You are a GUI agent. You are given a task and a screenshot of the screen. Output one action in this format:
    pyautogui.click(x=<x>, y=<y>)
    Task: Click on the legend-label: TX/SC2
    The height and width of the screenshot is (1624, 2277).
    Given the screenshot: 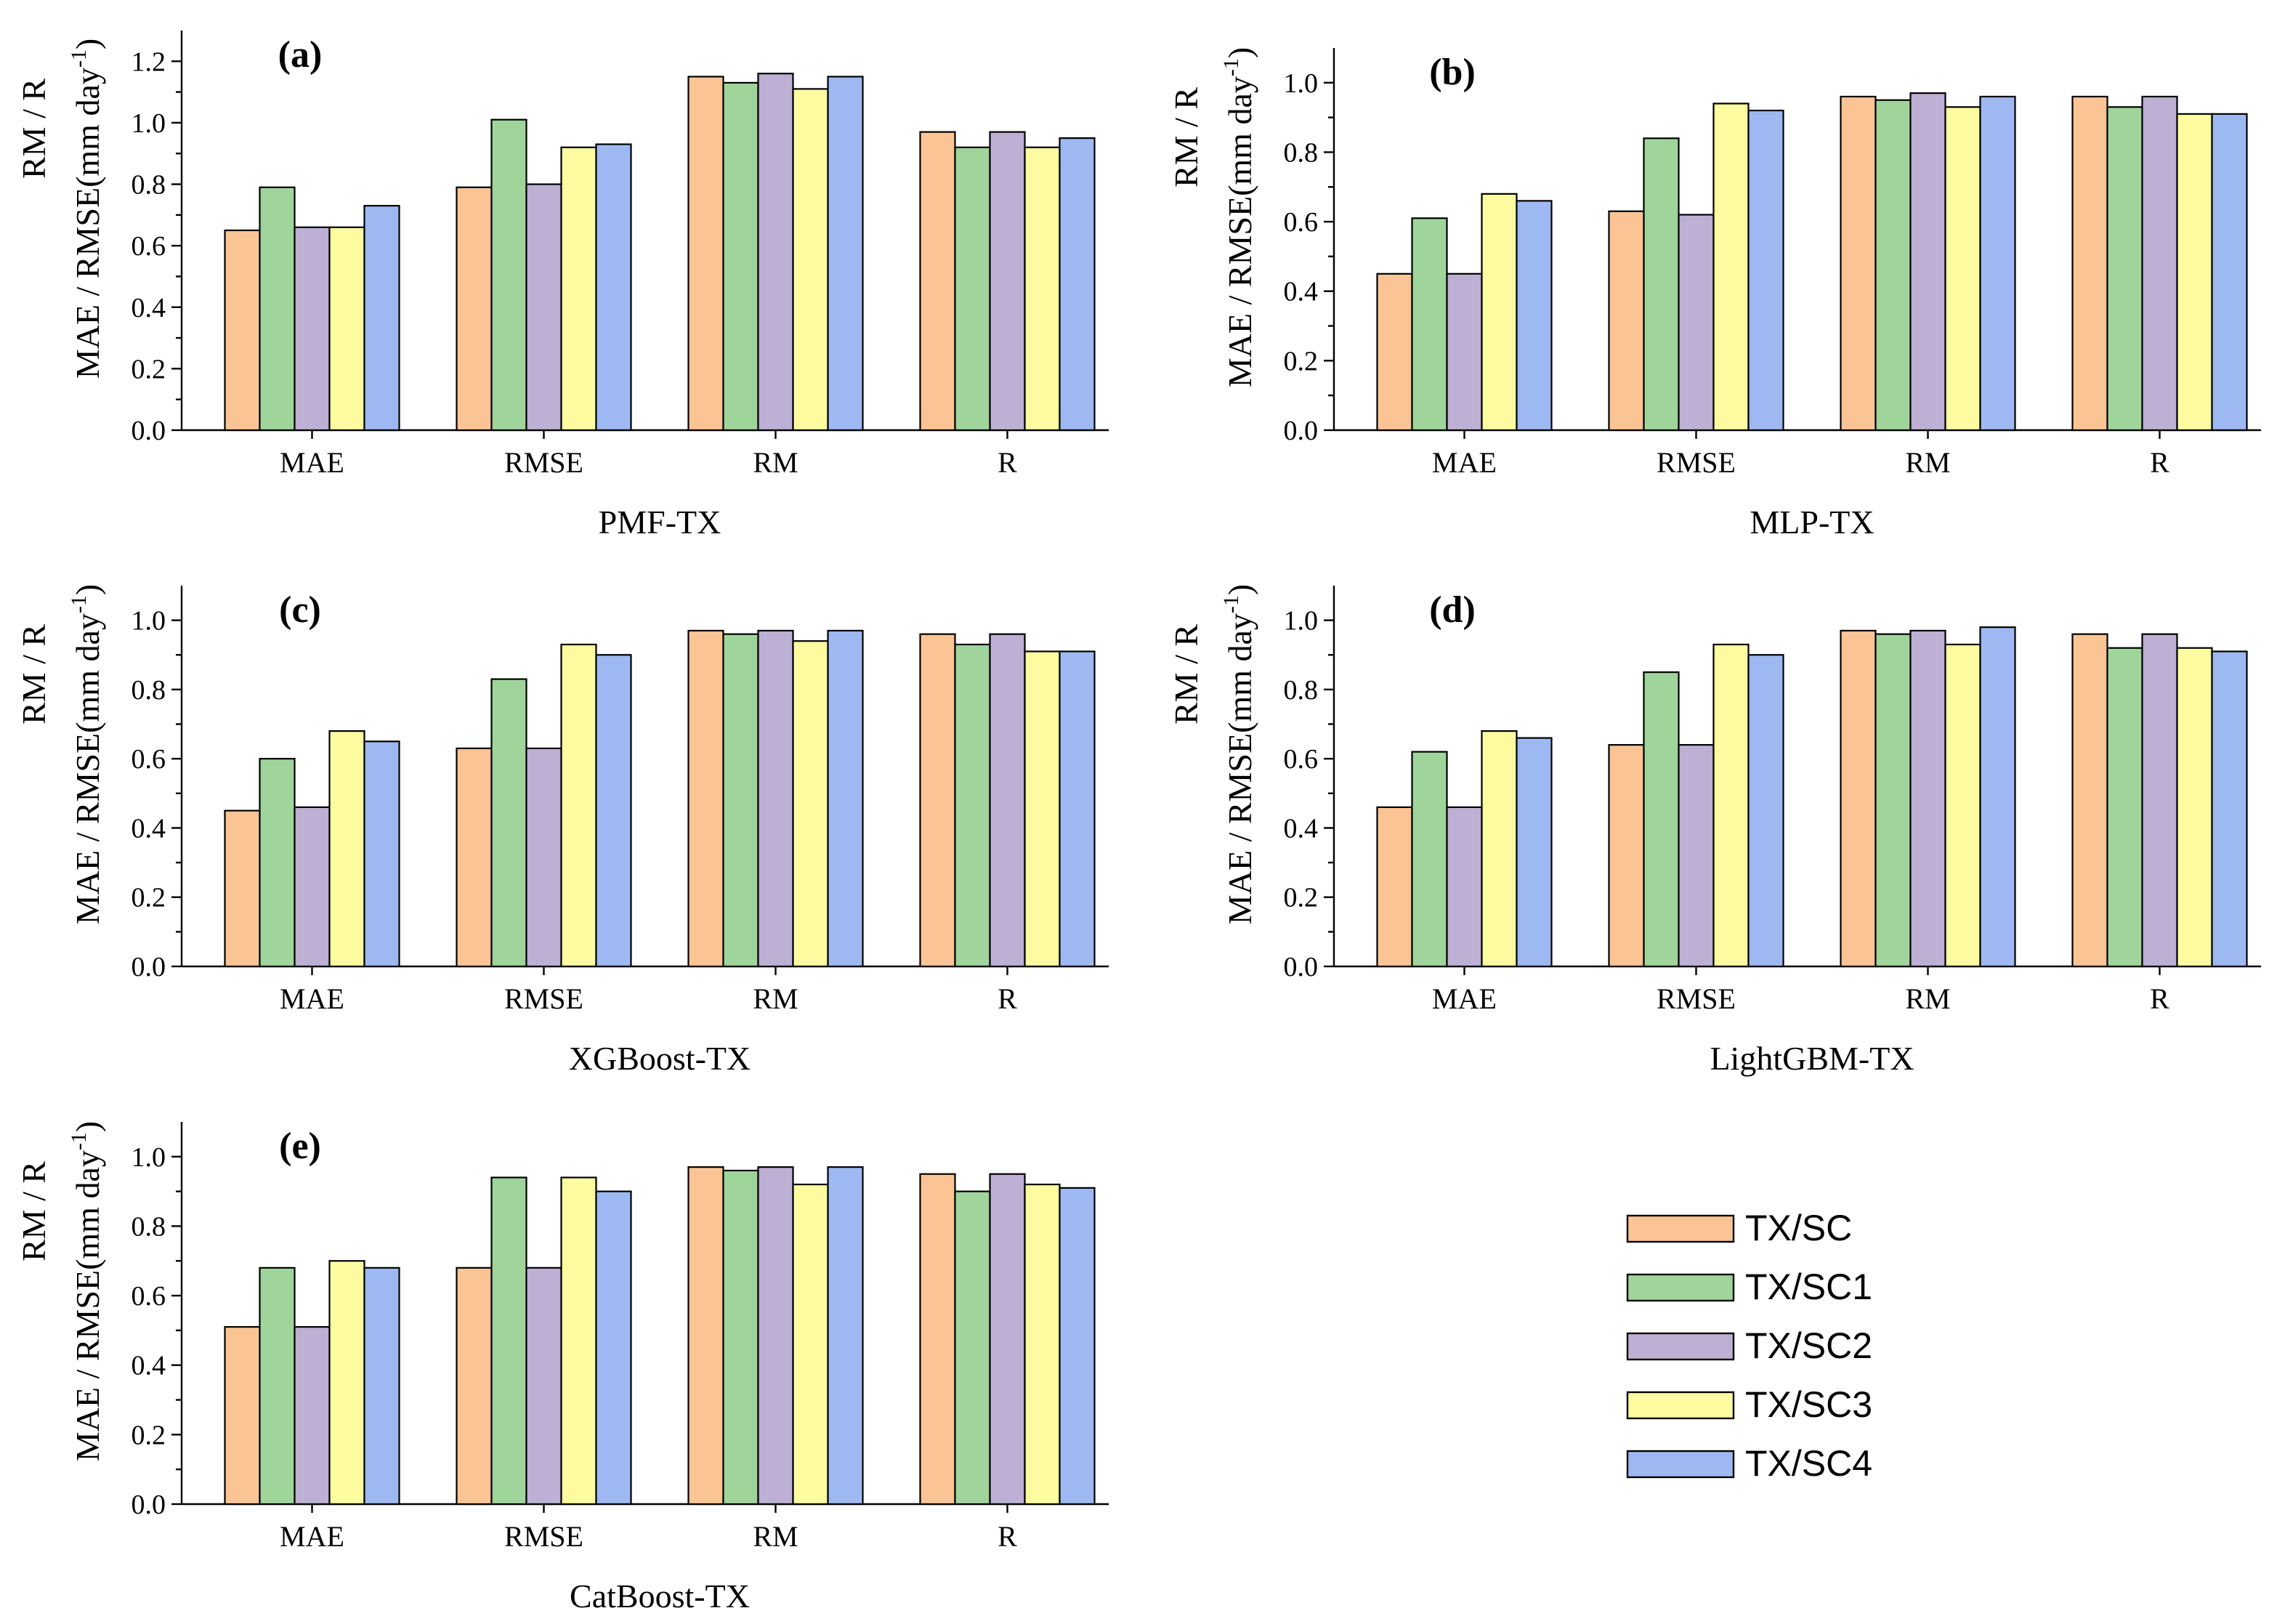 What is the action you would take?
    pyautogui.click(x=1808, y=1345)
    